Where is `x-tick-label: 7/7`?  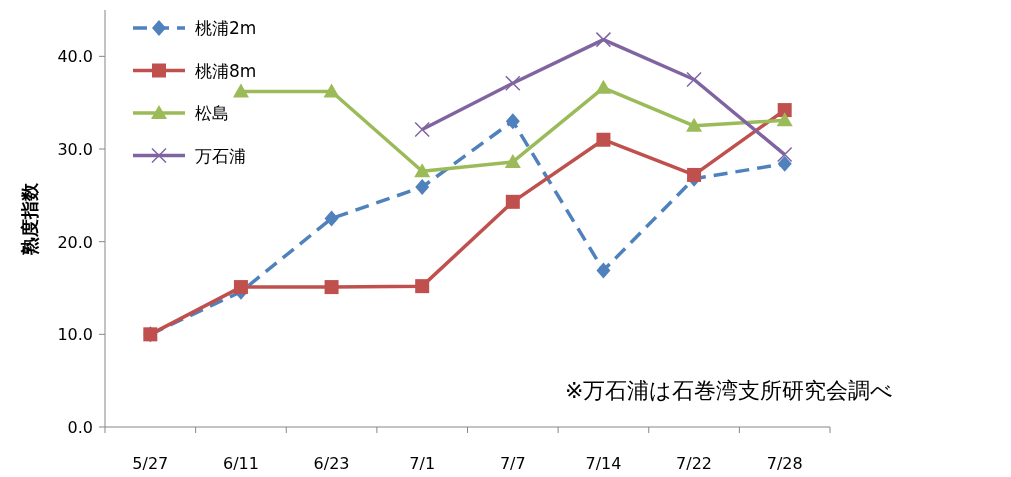 x-tick-label: 7/7 is located at coordinates (512, 463).